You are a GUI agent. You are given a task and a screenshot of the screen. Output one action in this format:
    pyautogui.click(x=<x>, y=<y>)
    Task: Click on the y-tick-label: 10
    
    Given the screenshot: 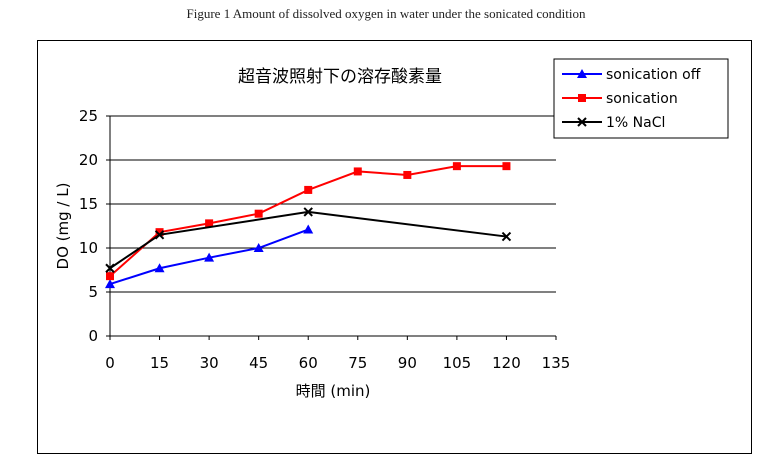 What is the action you would take?
    pyautogui.click(x=88, y=248)
    